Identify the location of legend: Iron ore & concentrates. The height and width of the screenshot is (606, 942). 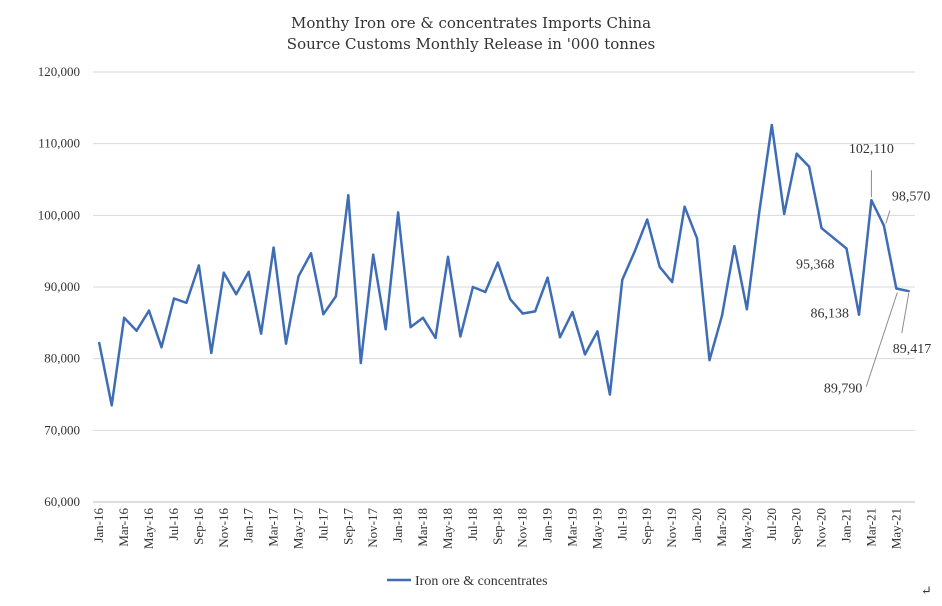
(467, 581).